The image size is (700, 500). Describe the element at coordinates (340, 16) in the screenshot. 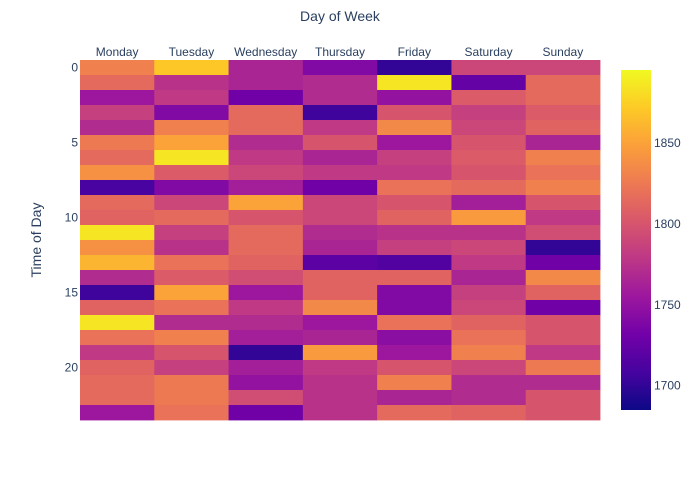

I see `x-axis-title: Day of Week` at that location.